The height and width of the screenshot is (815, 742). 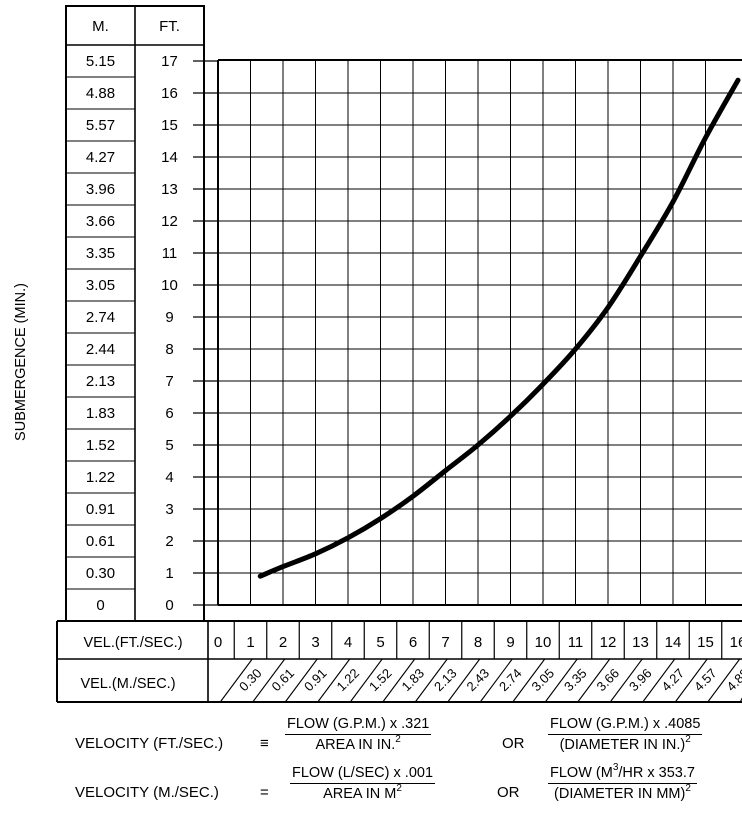 I want to click on y-tick-label-m: 0, so click(x=100, y=605).